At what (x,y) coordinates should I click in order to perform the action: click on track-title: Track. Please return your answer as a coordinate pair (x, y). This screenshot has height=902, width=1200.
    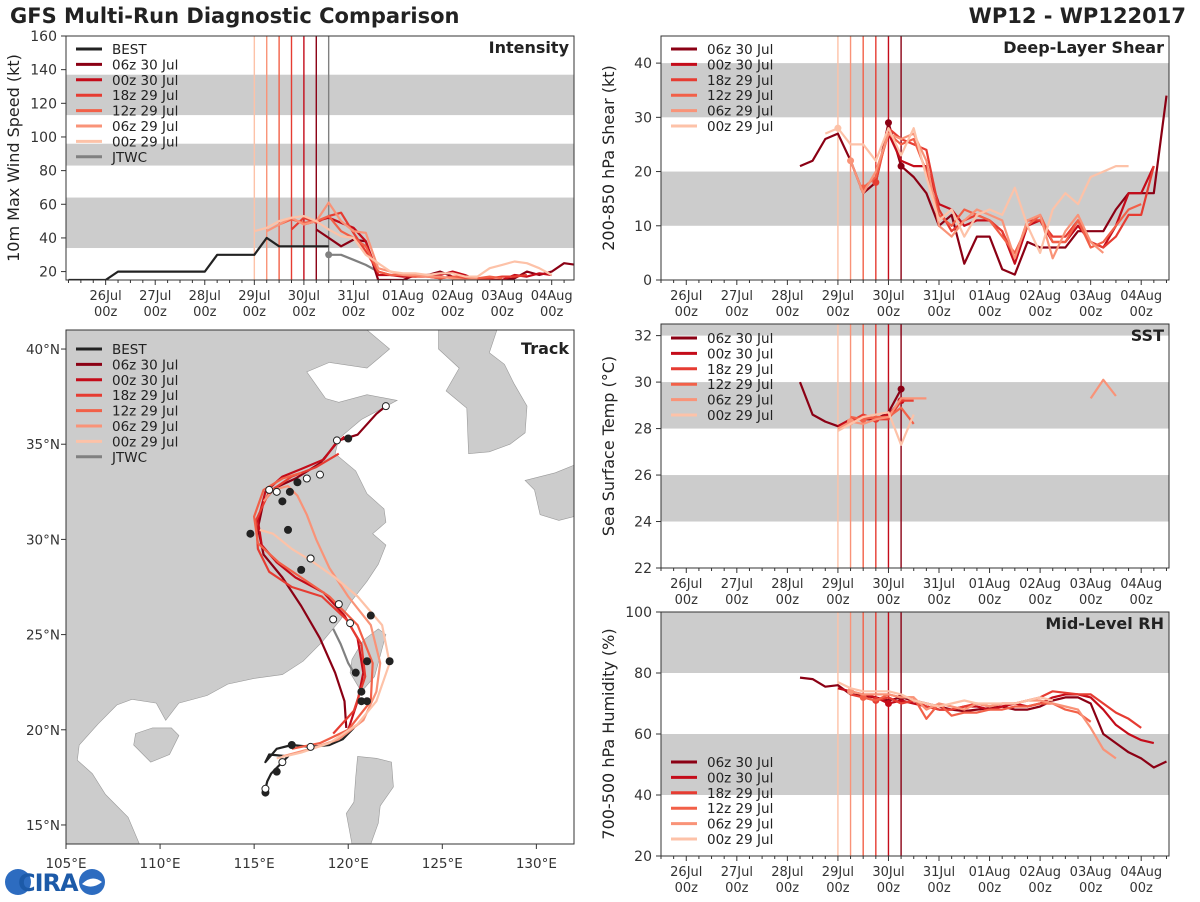
    Looking at the image, I should click on (545, 348).